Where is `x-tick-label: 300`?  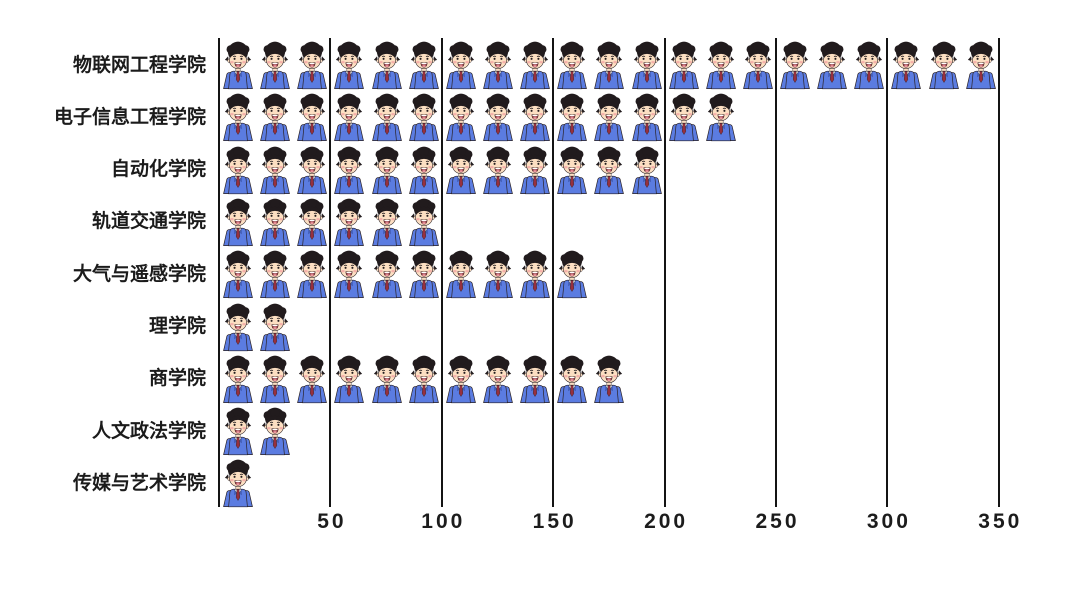
x-tick-label: 300 is located at coordinates (888, 521).